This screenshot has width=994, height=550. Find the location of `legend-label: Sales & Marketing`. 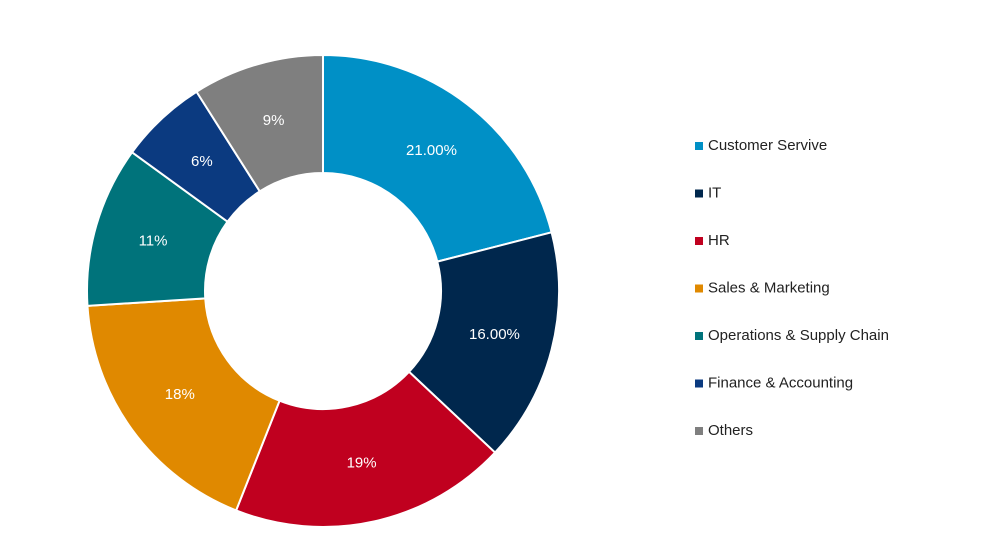

legend-label: Sales & Marketing is located at coordinates (769, 287).